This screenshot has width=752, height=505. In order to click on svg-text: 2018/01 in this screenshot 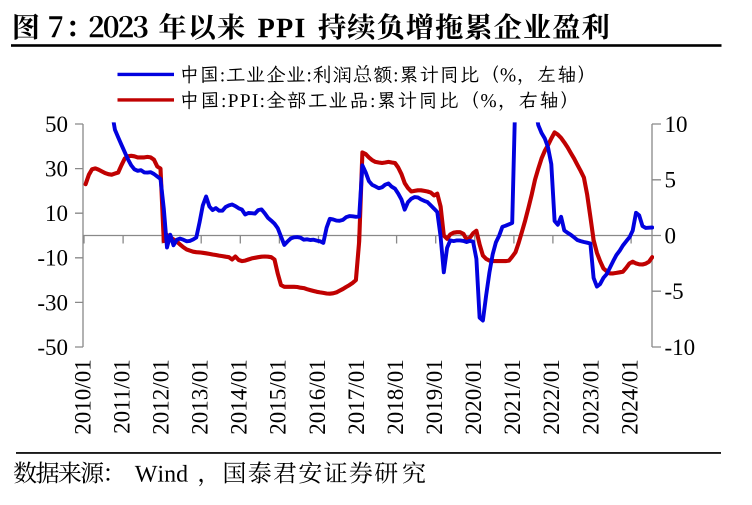, I will do `click(395, 396)`.